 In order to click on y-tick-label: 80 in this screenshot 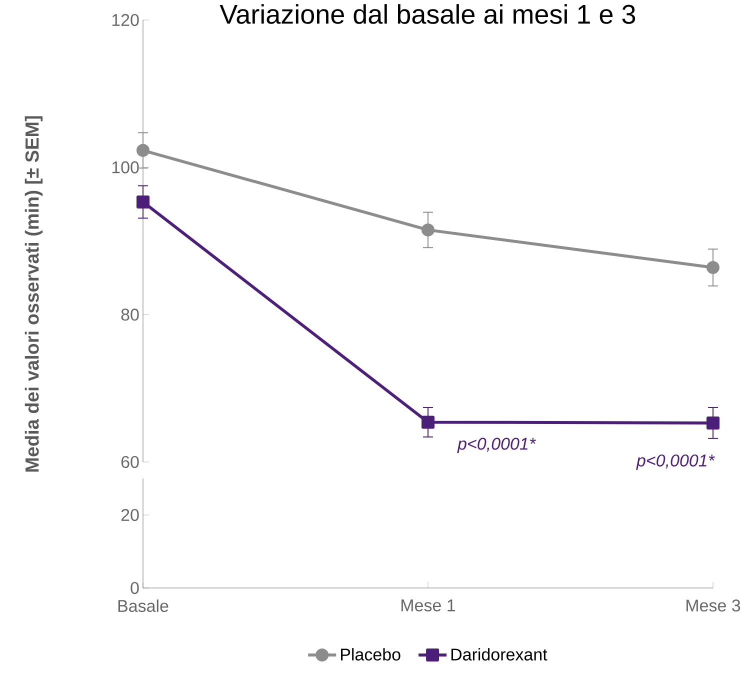, I will do `click(130, 314)`.